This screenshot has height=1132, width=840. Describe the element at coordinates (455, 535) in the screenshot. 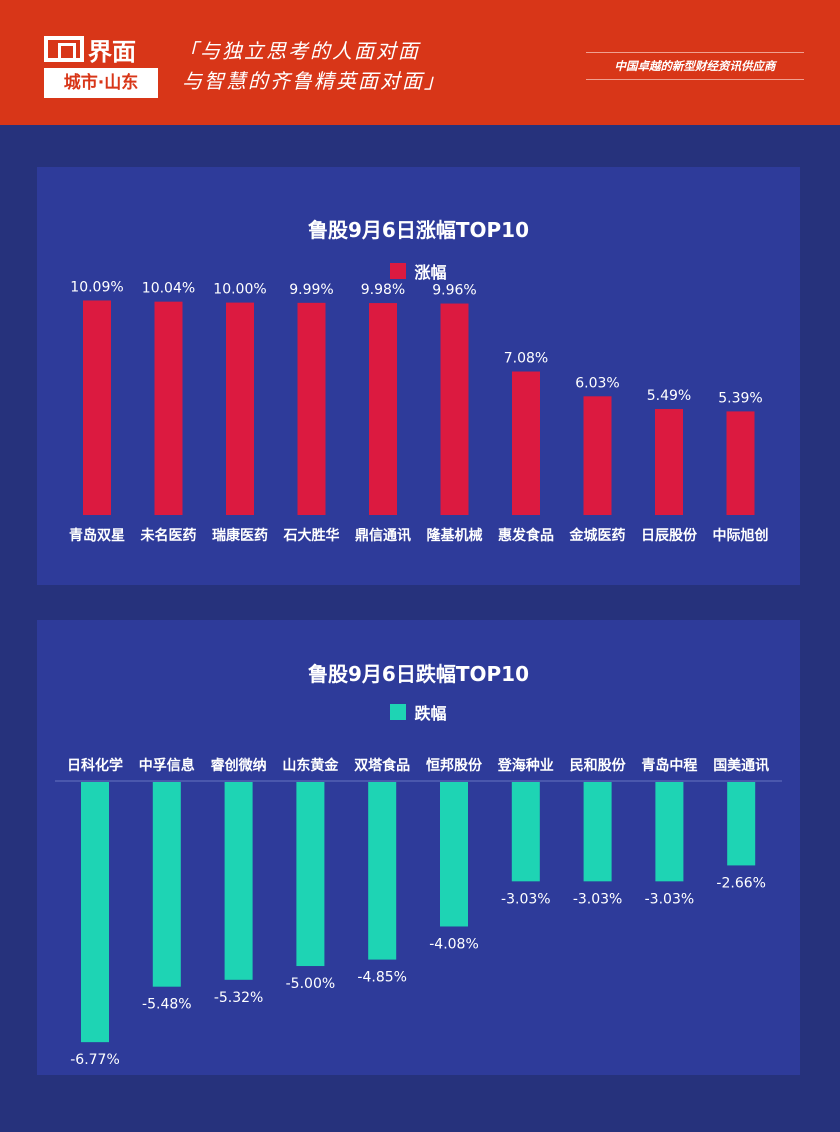

I see `category-label: 隆基机械` at that location.